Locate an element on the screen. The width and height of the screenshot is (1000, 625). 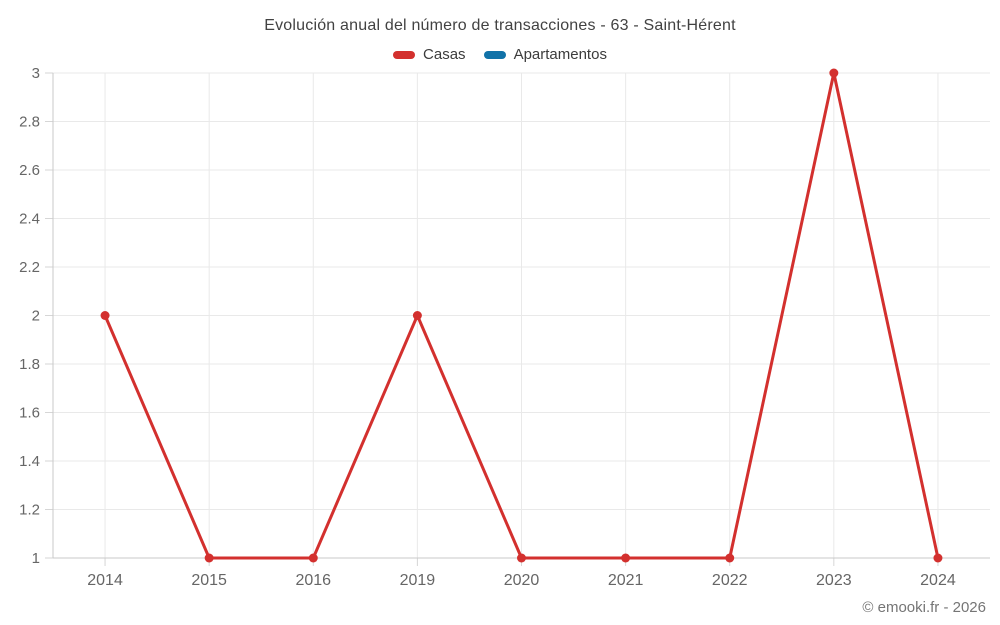
svg-text: 1 is located at coordinates (36, 558).